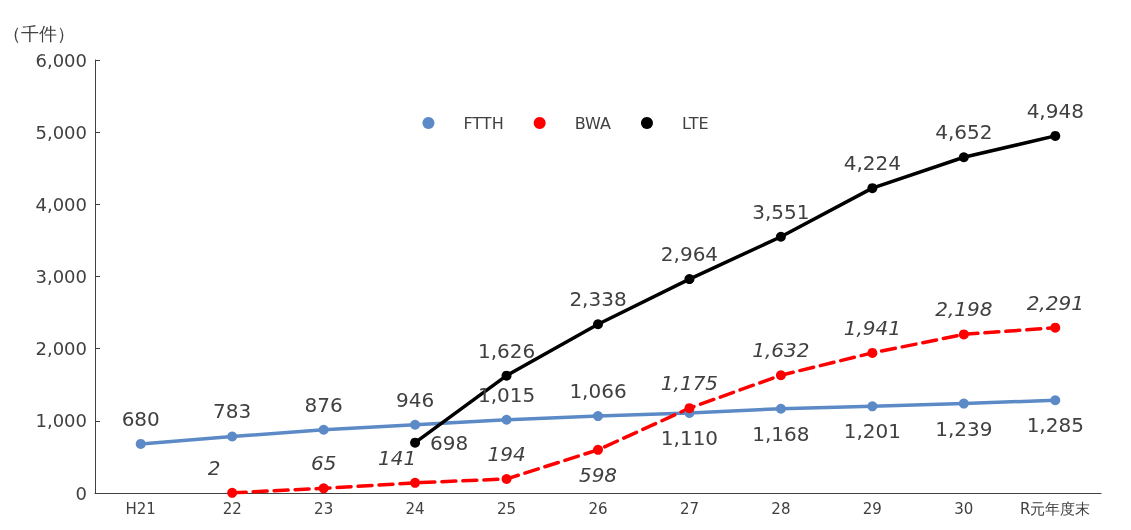 This screenshot has height=530, width=1131. Describe the element at coordinates (689, 508) in the screenshot. I see `x-tick-label: 27` at that location.